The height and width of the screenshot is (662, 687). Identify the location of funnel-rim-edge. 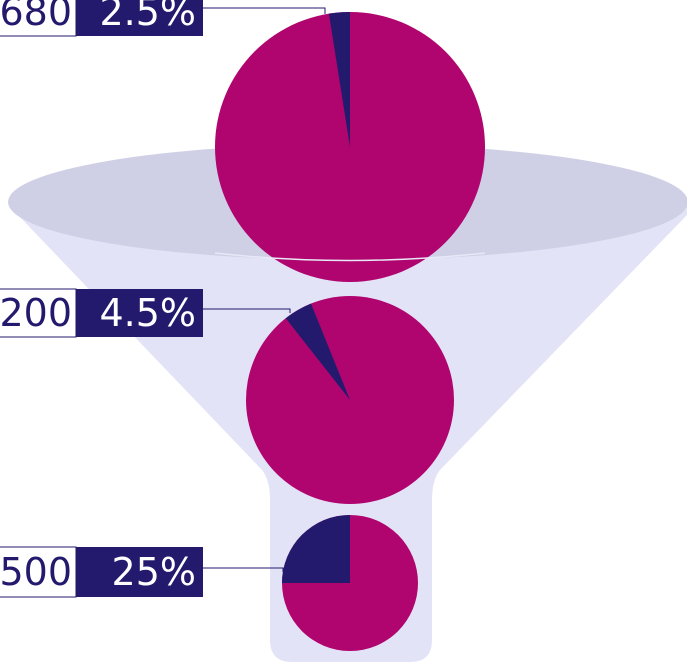
(350, 257).